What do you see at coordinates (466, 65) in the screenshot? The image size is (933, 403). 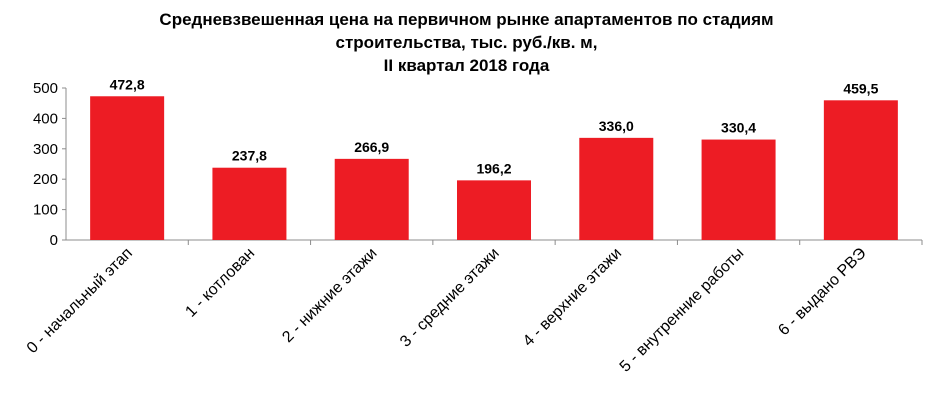 I see `chart-title-line-3: II квартал 2018 года` at bounding box center [466, 65].